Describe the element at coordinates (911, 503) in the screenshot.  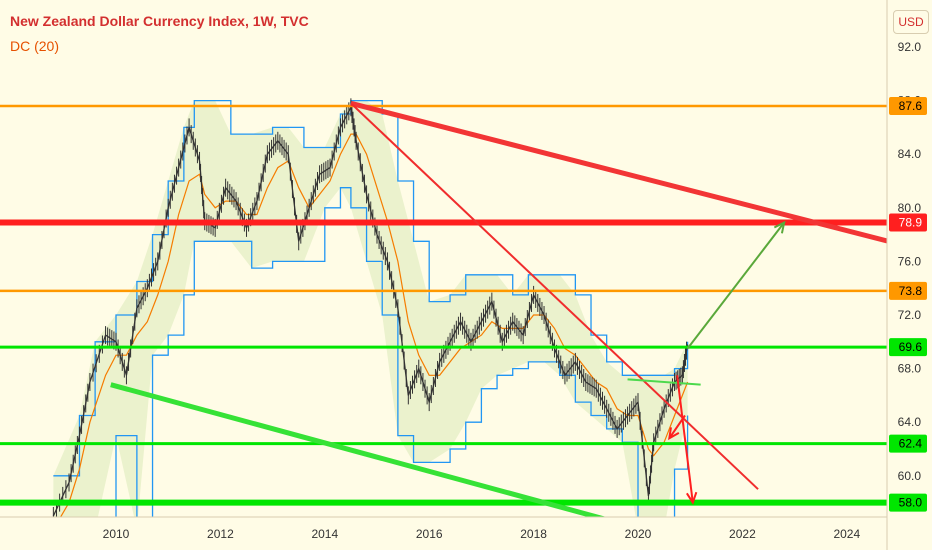
I see `level-price-label: 58.0` at that location.